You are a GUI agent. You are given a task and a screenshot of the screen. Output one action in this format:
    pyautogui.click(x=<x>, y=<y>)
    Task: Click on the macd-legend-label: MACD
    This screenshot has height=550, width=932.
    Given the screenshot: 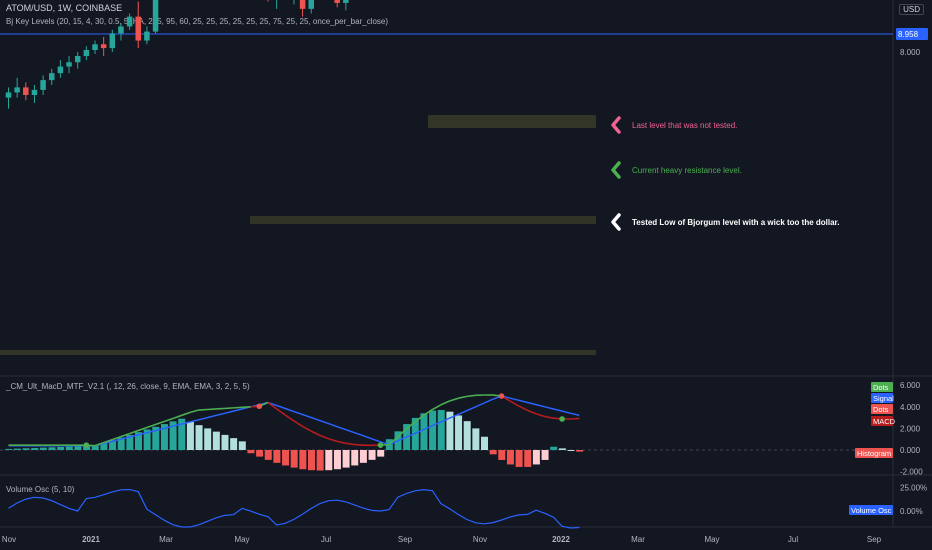 What is the action you would take?
    pyautogui.click(x=884, y=421)
    